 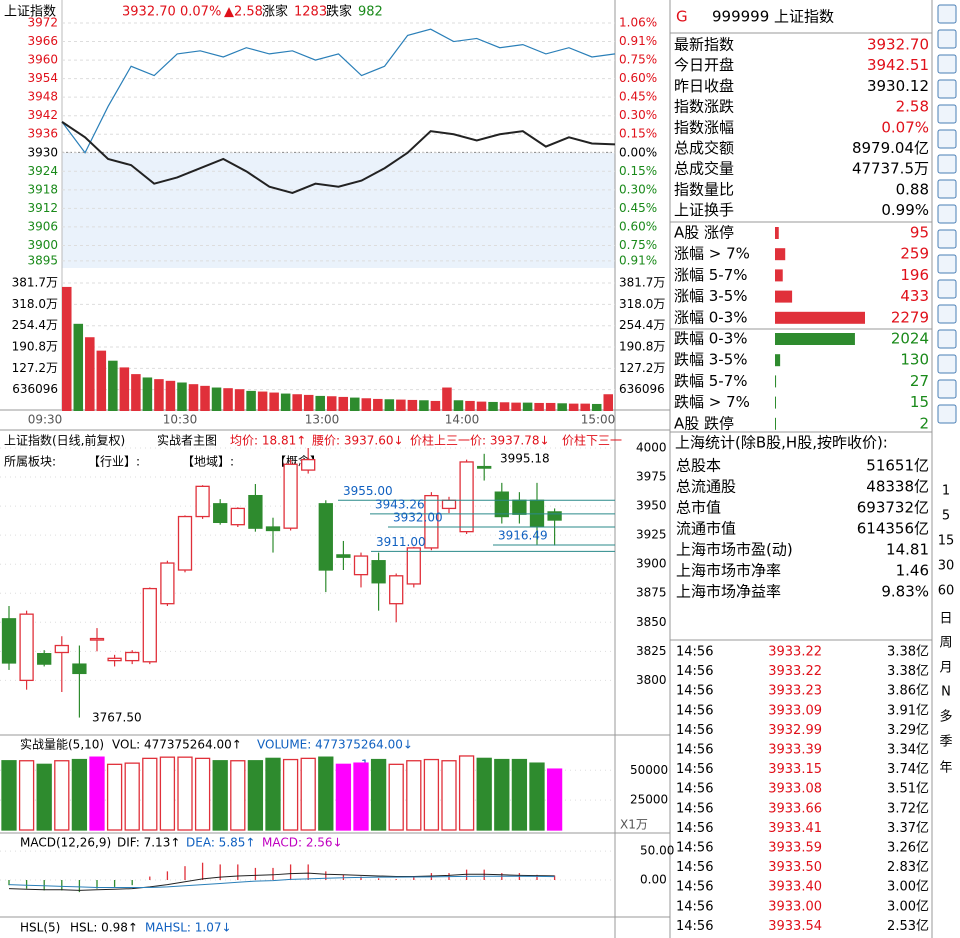 What do you see at coordinates (208, 462) in the screenshot?
I see `region: 【地域】:` at bounding box center [208, 462].